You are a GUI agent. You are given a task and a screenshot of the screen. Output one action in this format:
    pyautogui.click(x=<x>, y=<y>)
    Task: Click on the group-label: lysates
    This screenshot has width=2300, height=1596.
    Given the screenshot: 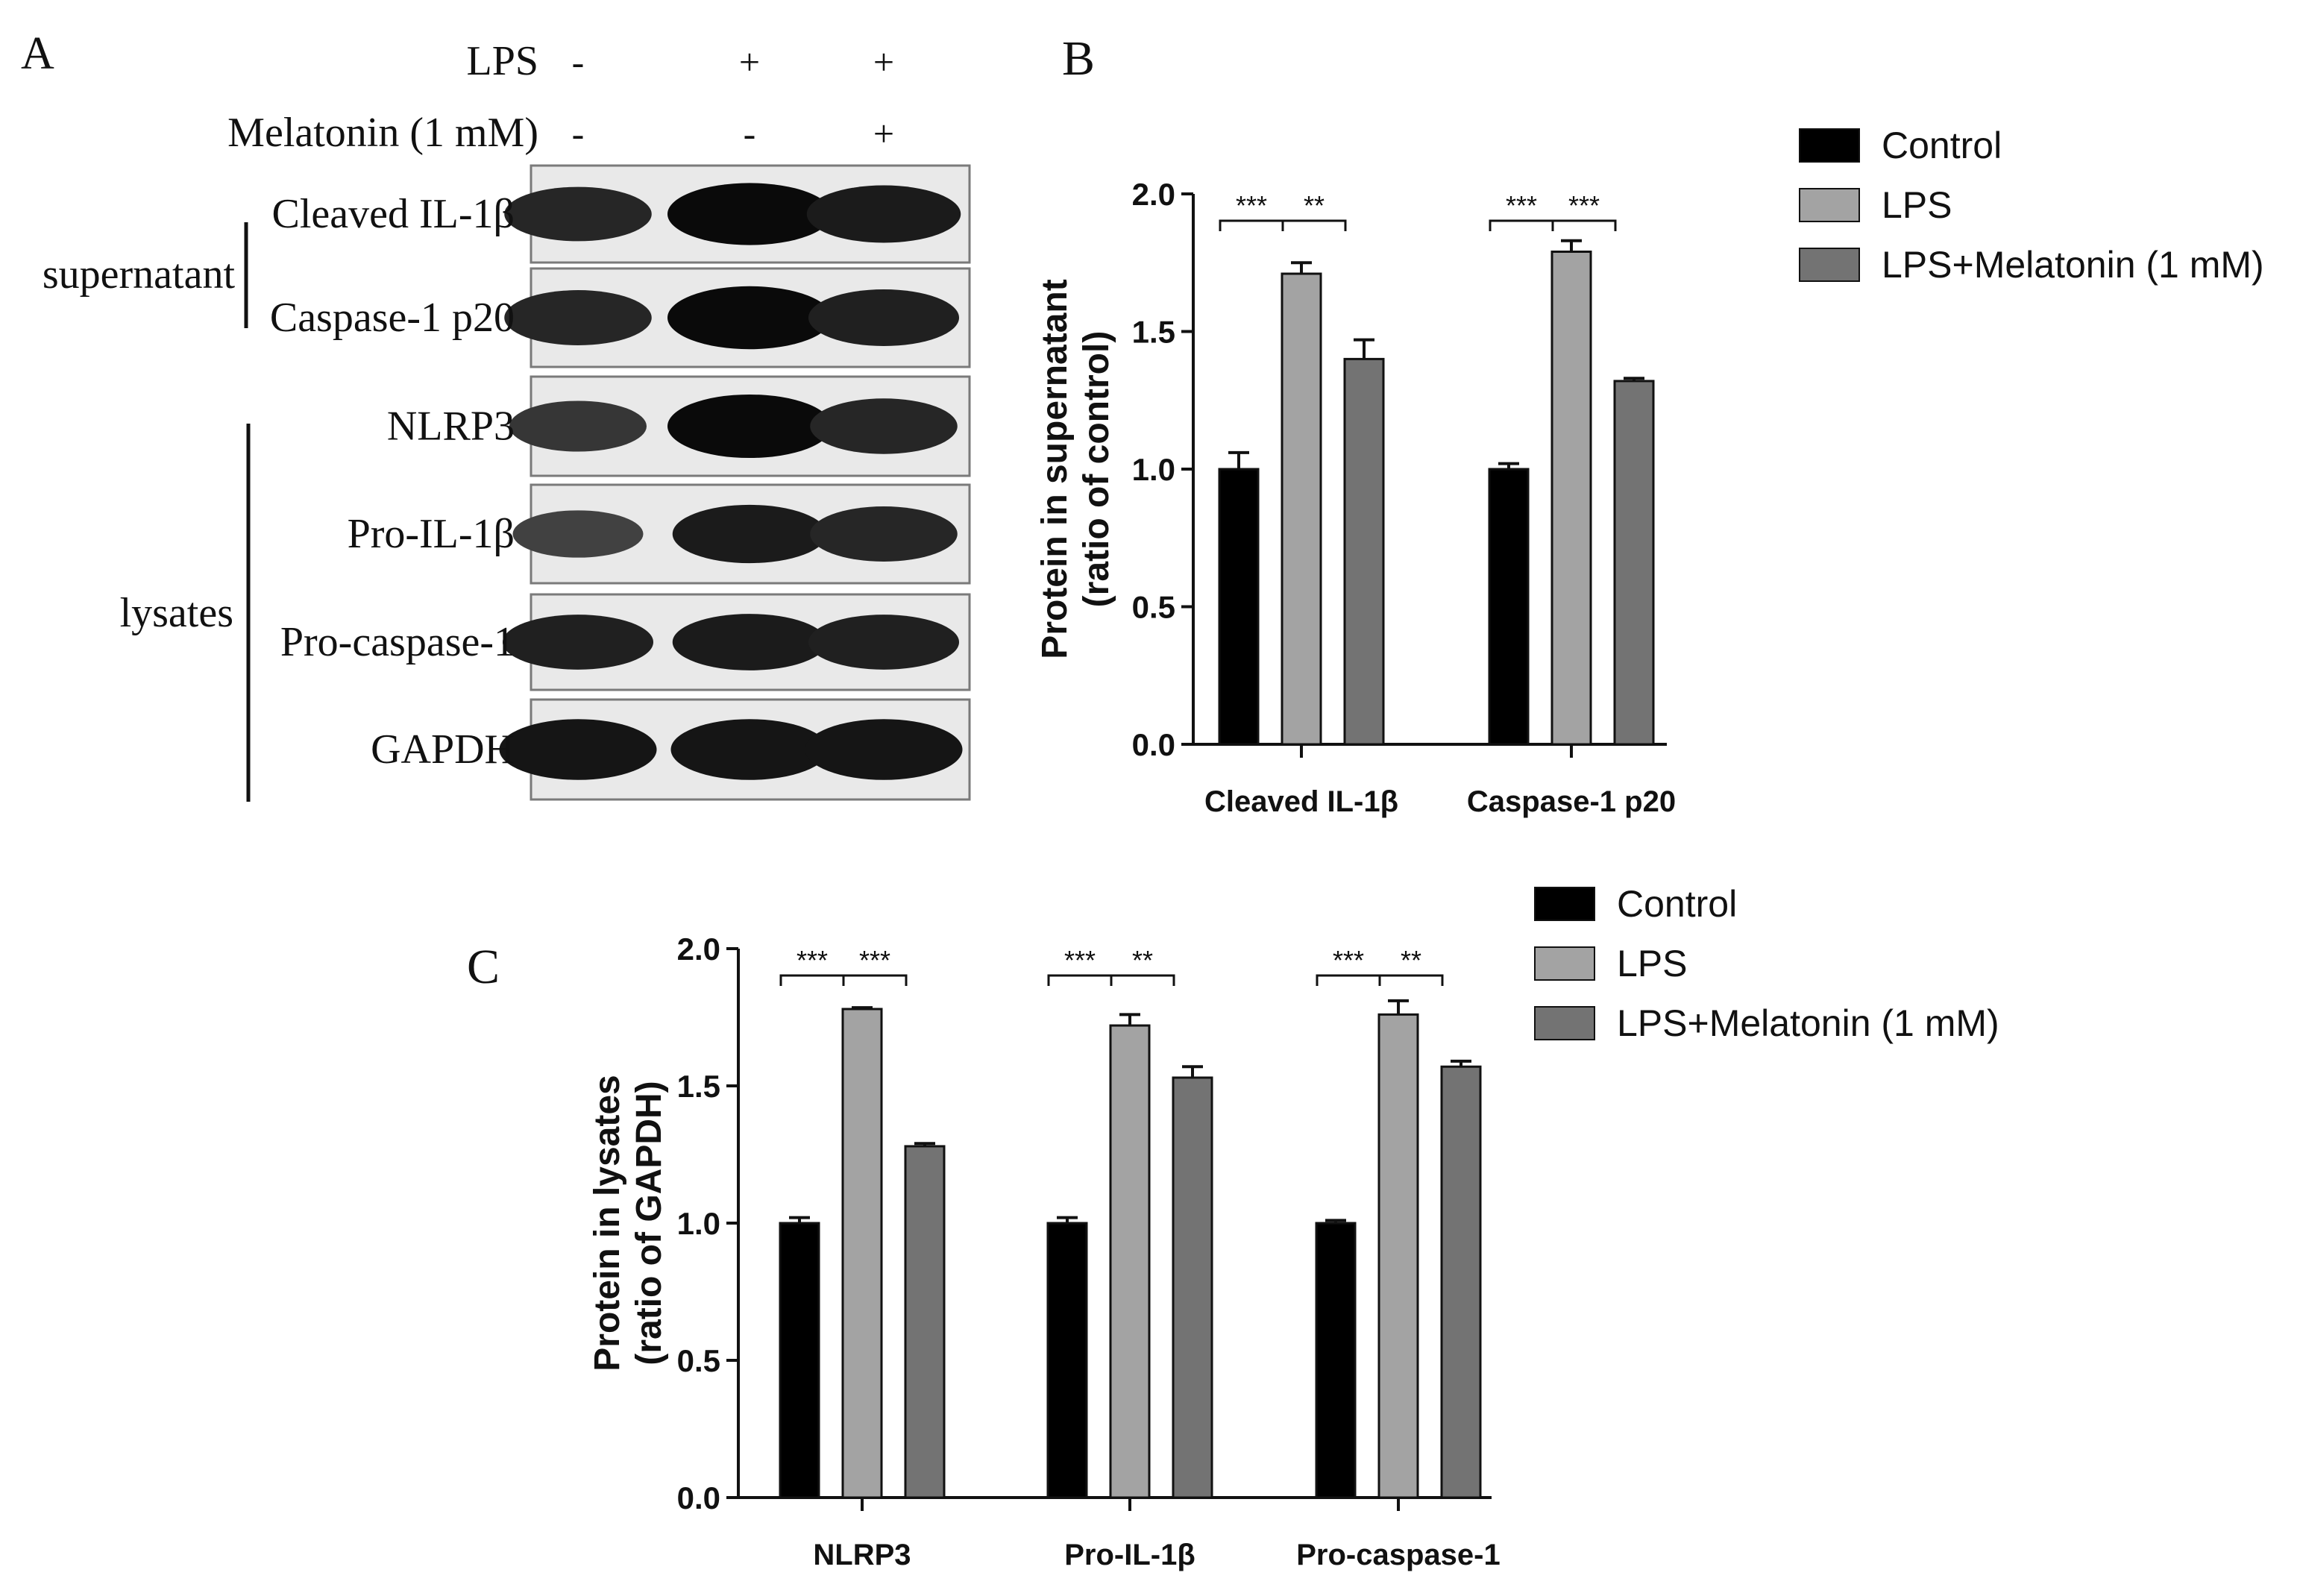 What is the action you would take?
    pyautogui.click(x=176, y=613)
    